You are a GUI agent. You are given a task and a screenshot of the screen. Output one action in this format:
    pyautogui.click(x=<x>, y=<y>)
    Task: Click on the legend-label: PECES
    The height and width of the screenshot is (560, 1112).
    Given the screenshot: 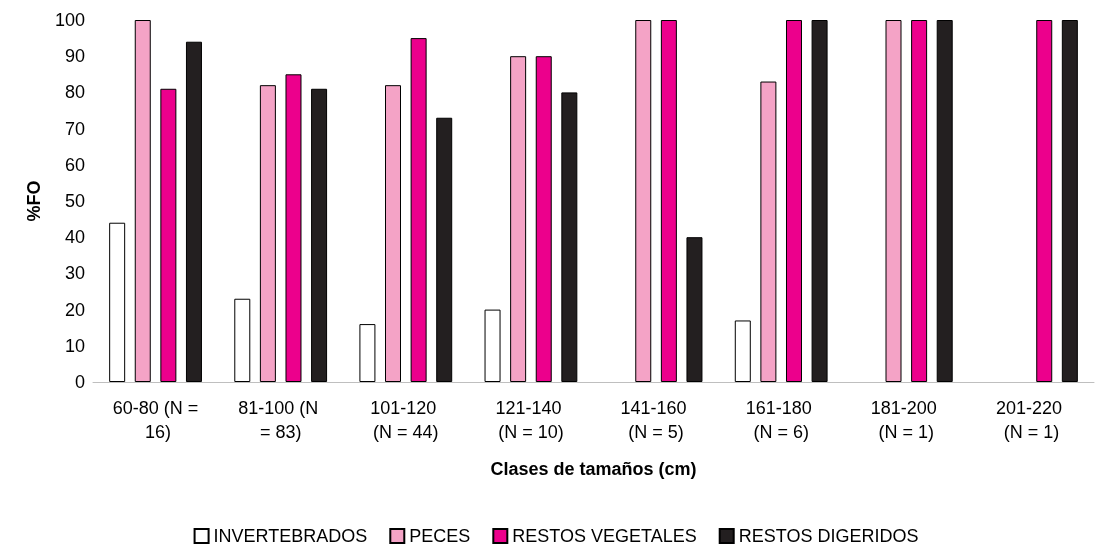 What is the action you would take?
    pyautogui.click(x=440, y=536)
    